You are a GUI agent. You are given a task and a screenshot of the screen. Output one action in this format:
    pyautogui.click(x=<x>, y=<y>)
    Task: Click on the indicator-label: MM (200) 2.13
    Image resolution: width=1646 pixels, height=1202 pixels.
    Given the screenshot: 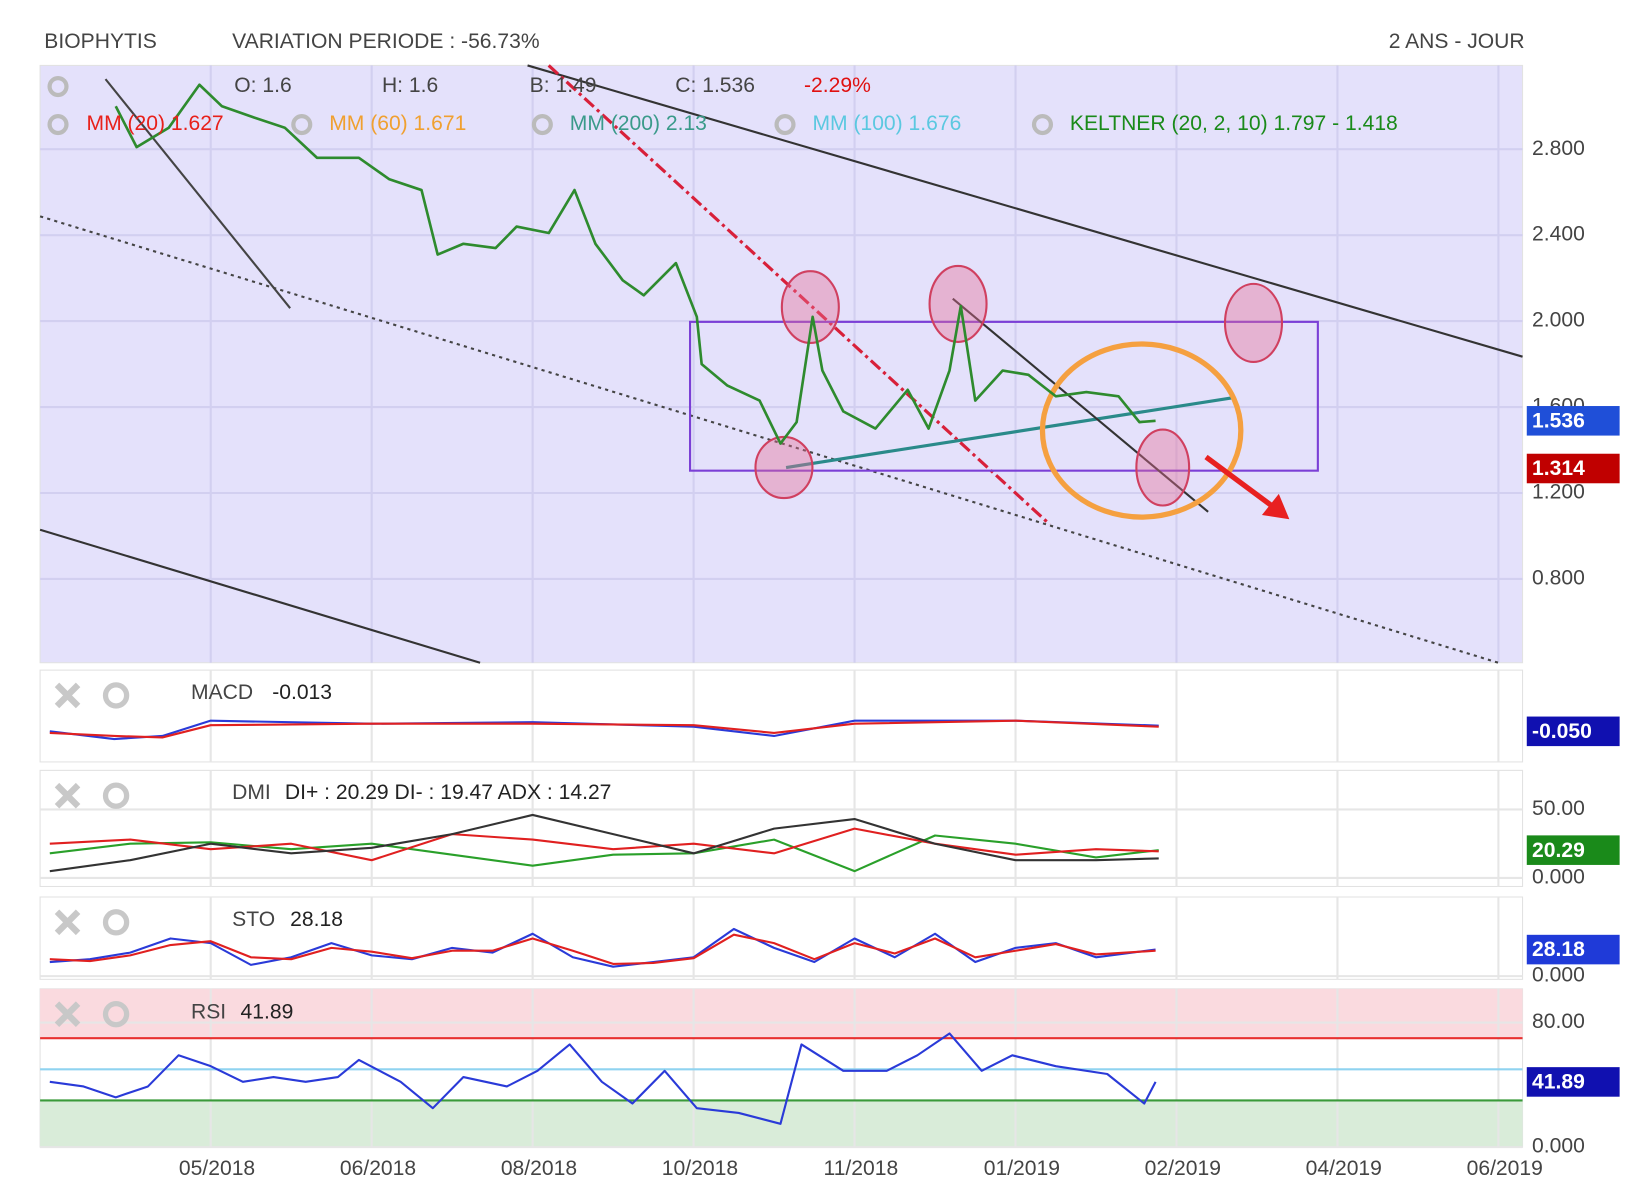 What is the action you would take?
    pyautogui.click(x=638, y=123)
    